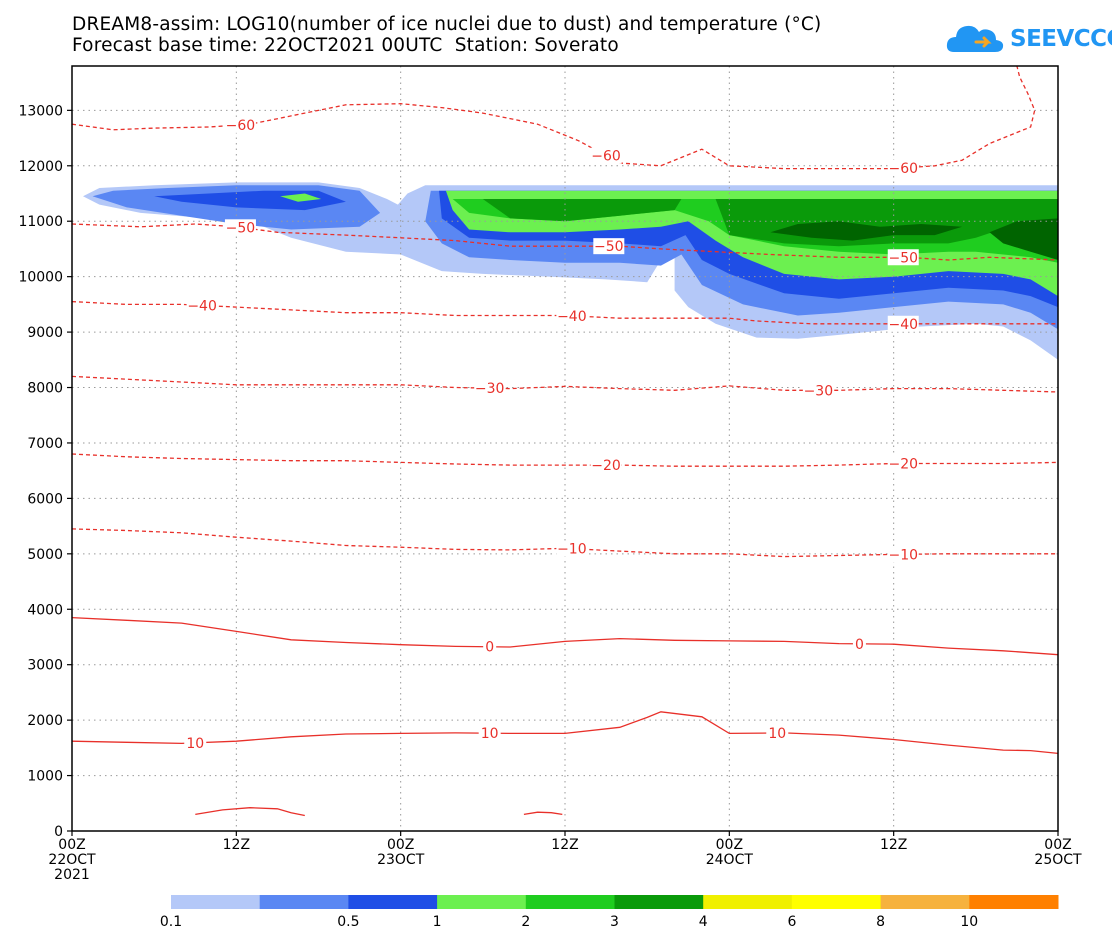 This screenshot has height=943, width=1112. Describe the element at coordinates (703, 922) in the screenshot. I see `colorbar-label: 4` at that location.